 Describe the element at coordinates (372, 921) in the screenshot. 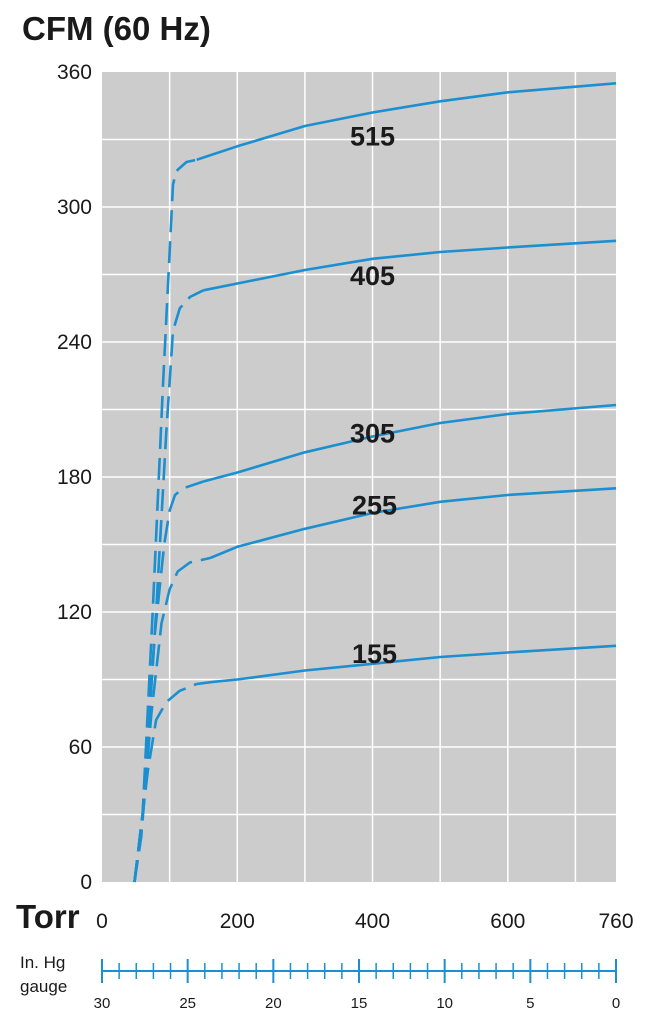

I see `x-tick-label: 400` at that location.